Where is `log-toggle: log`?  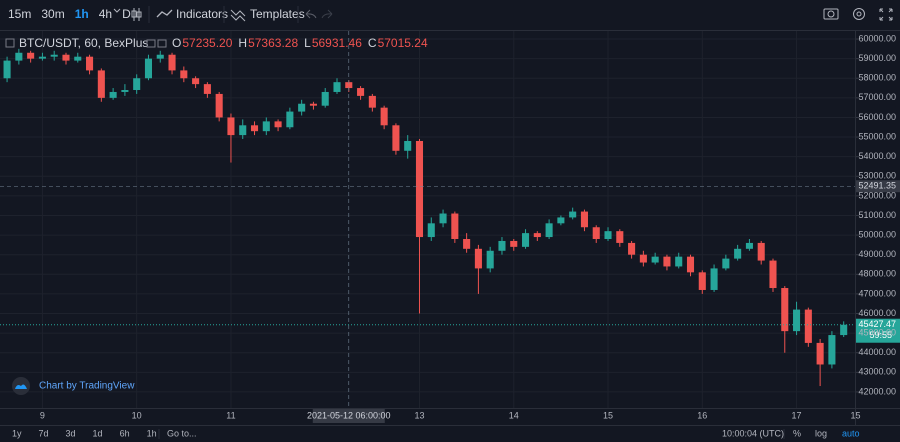
log-toggle: log is located at coordinates (821, 433).